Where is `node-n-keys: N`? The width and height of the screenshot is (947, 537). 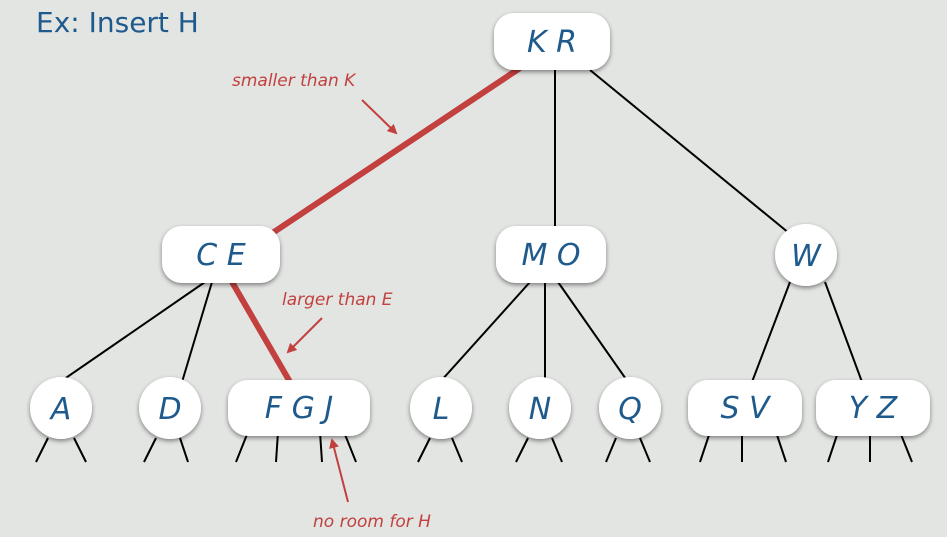
node-n-keys: N is located at coordinates (540, 409).